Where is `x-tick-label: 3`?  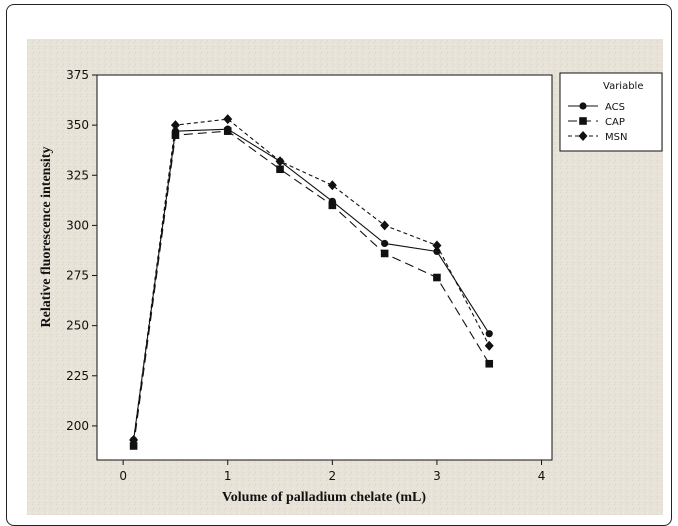 x-tick-label: 3 is located at coordinates (437, 476).